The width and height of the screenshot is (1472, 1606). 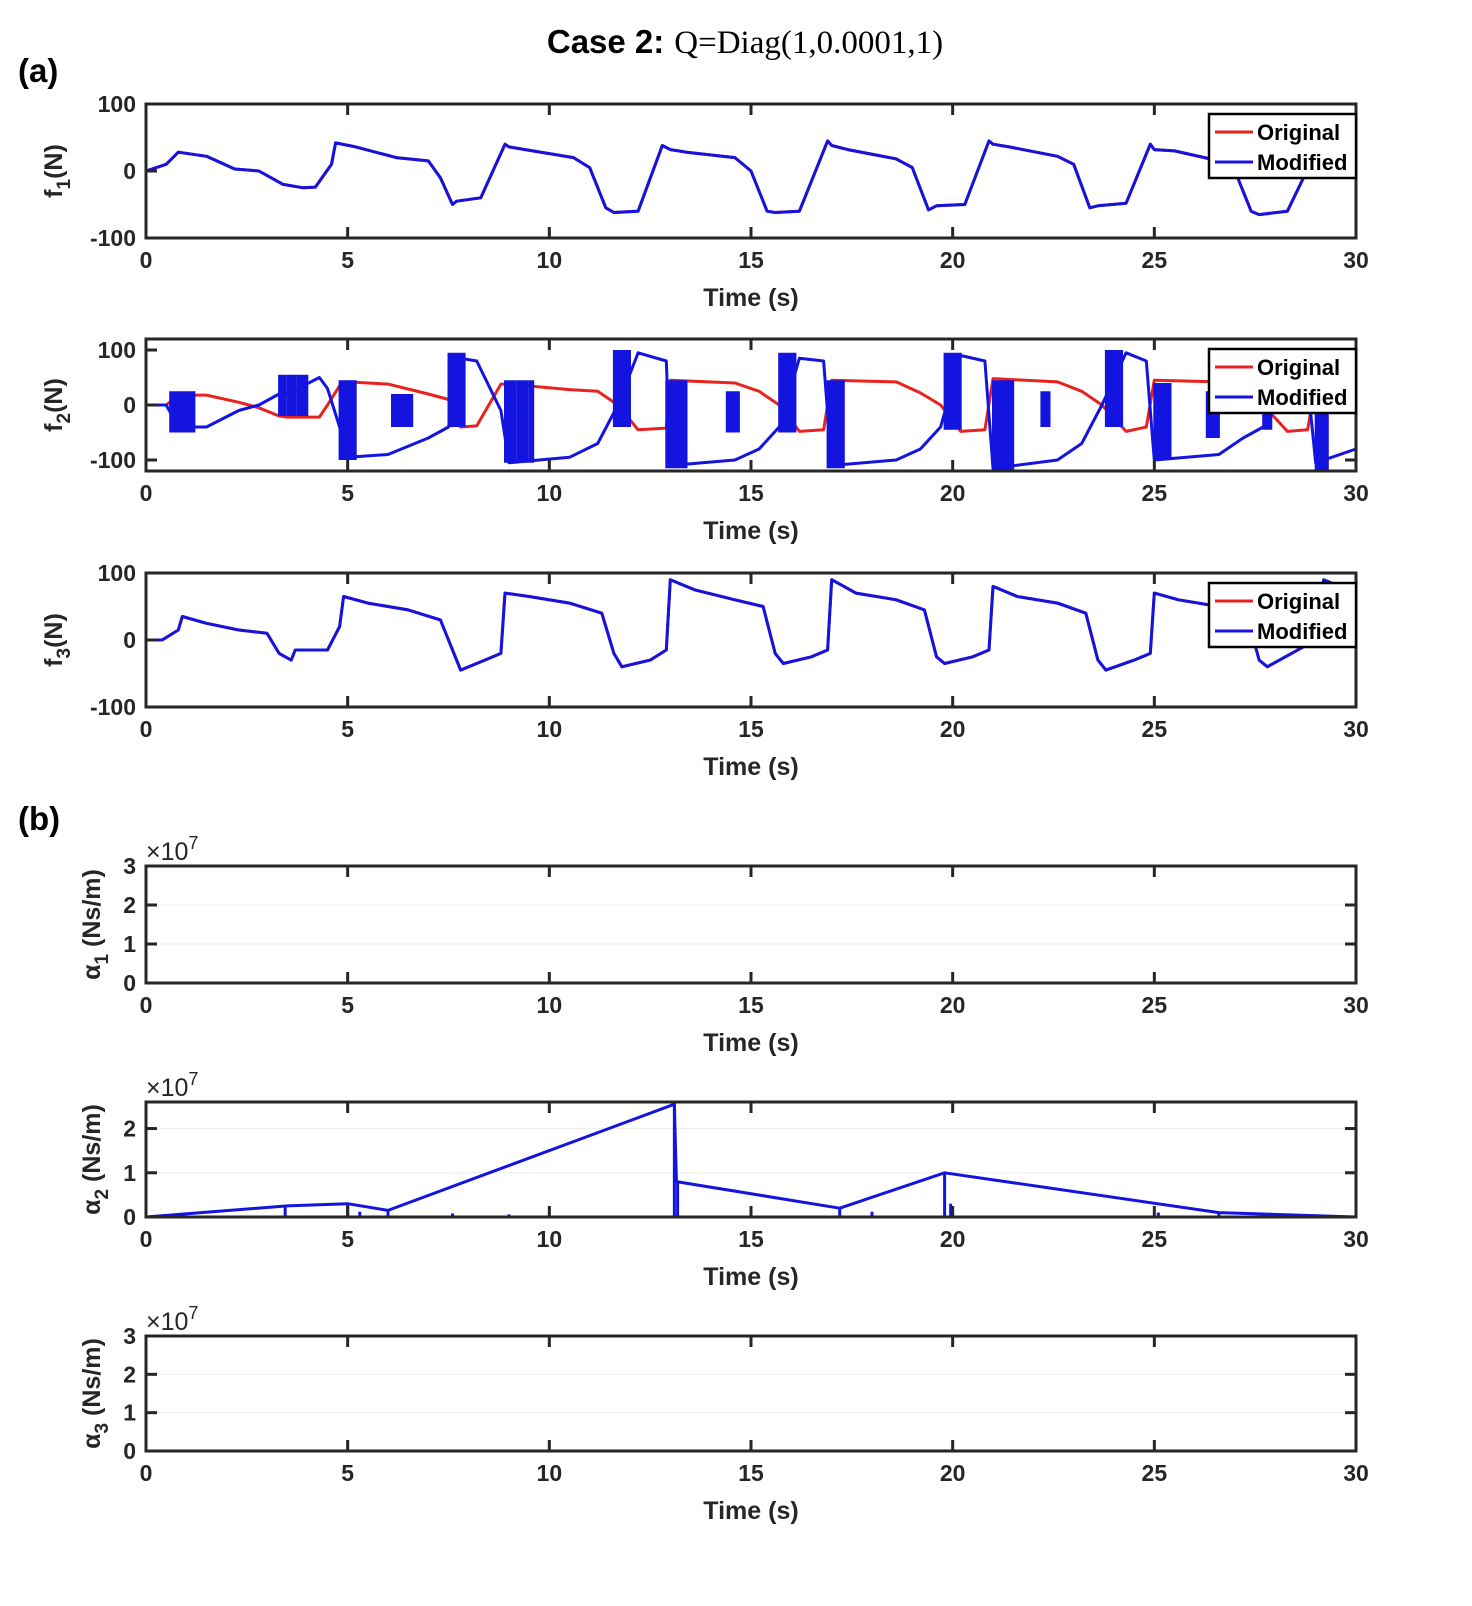 What do you see at coordinates (92, 1146) in the screenshot?
I see `y-label-unit: (Ns/m)` at bounding box center [92, 1146].